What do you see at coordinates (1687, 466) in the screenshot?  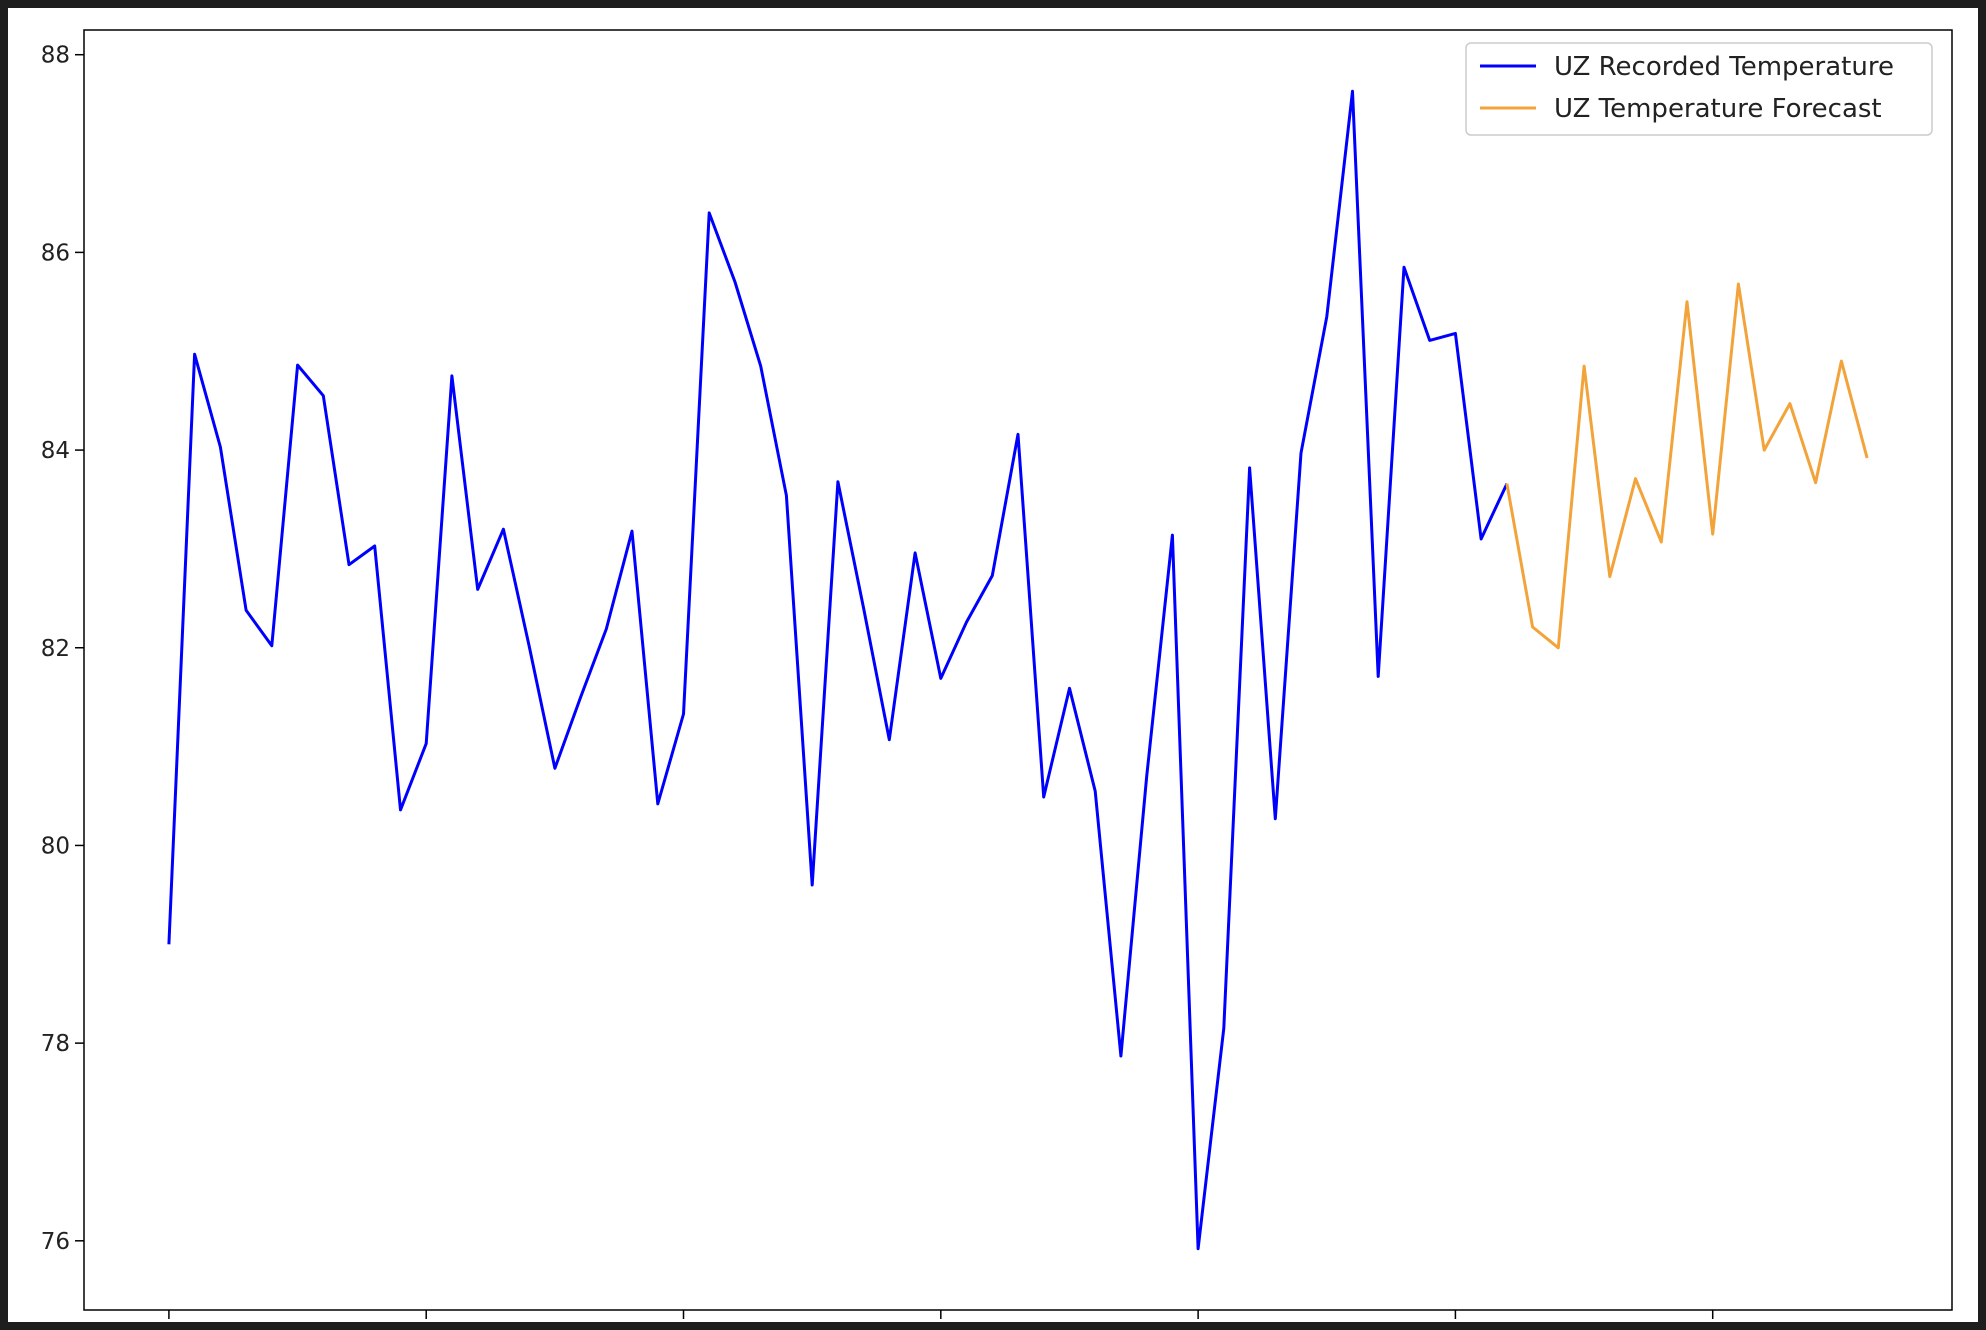 I see `series-line-forecast` at bounding box center [1687, 466].